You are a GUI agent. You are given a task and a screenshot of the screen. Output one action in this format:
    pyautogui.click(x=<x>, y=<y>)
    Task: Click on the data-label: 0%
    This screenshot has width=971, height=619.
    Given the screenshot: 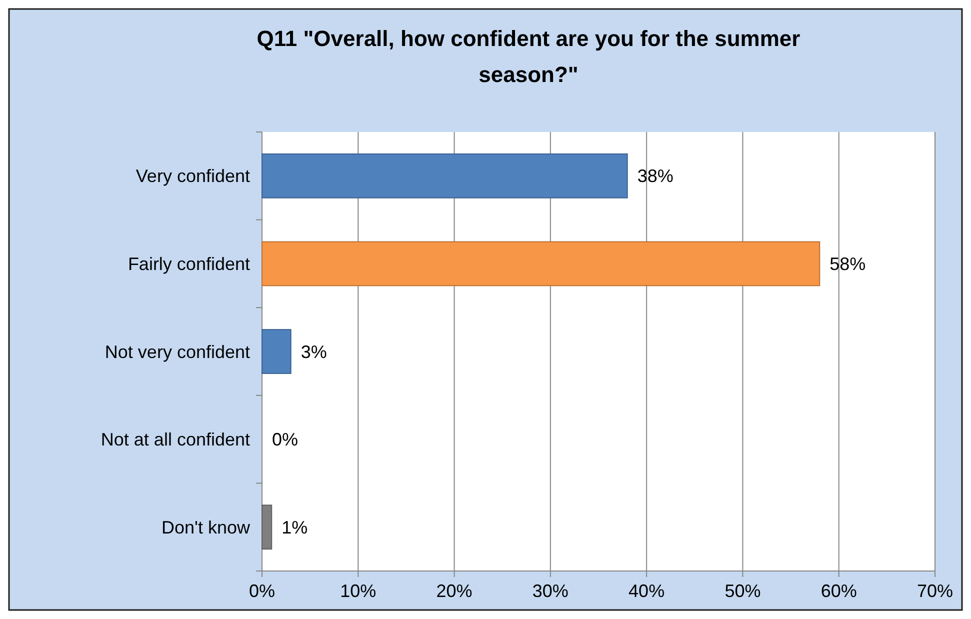 What is the action you would take?
    pyautogui.click(x=285, y=440)
    